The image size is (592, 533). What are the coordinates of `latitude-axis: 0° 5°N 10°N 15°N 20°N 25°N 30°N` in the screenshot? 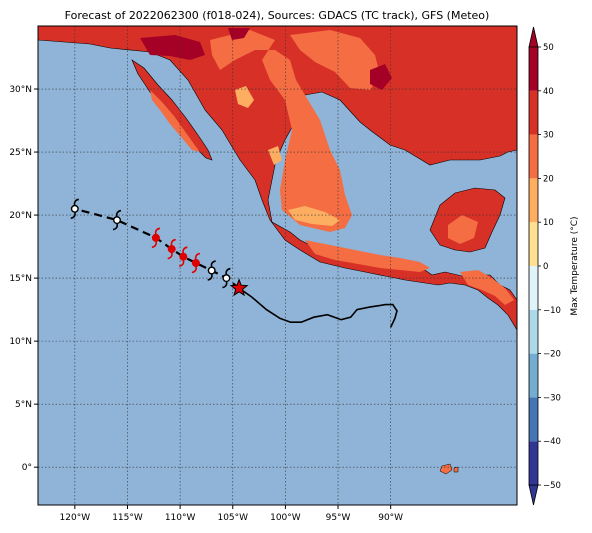 It's located at (23, 279).